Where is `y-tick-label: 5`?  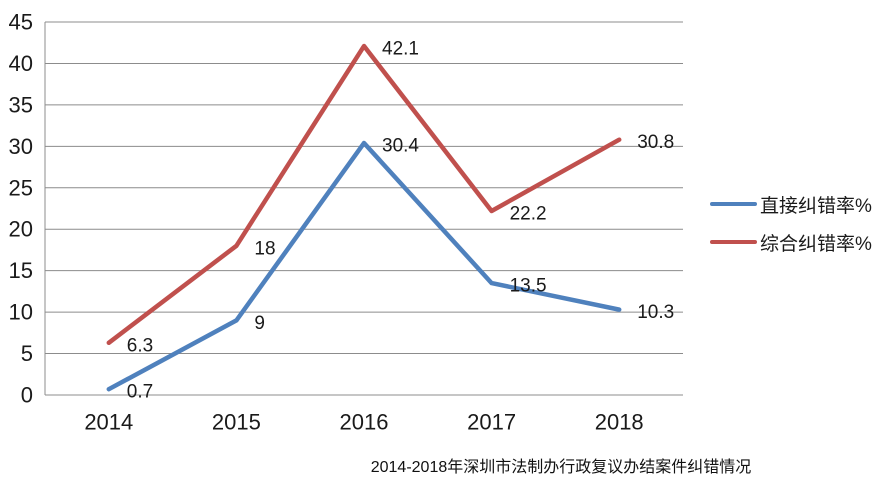 y-tick-label: 5 is located at coordinates (27, 353).